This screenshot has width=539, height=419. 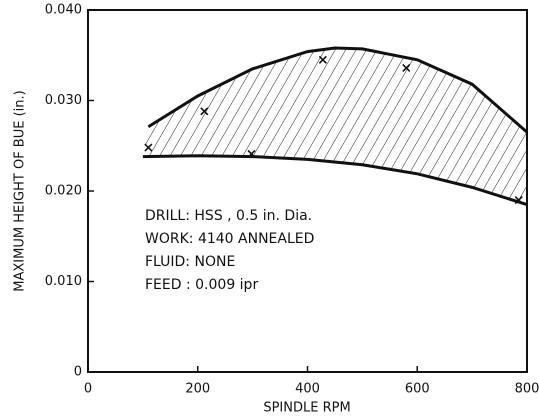 I want to click on y-tick-label: 0.040, so click(x=63, y=10).